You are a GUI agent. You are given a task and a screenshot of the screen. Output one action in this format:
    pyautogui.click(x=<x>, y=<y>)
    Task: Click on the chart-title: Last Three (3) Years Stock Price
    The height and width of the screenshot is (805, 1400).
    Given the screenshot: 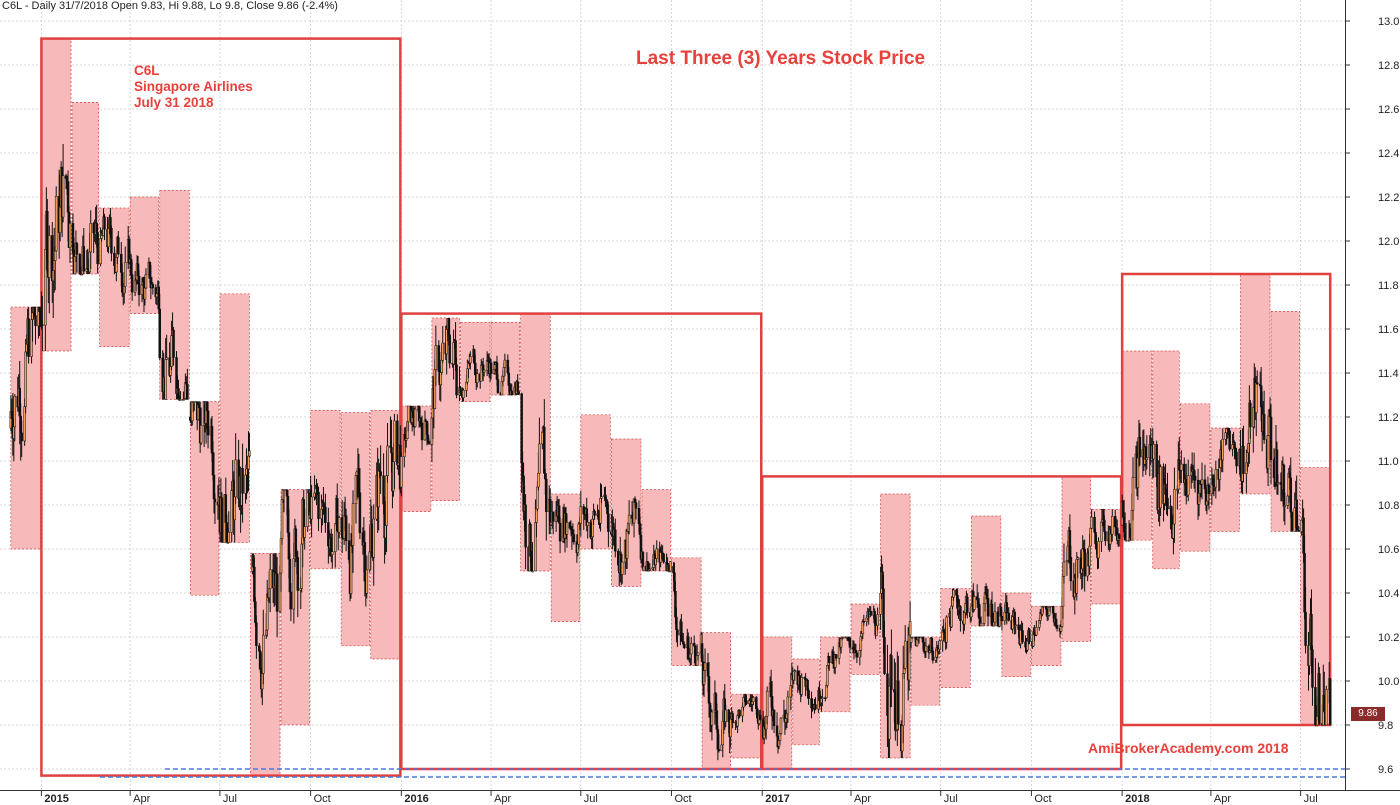 What is the action you would take?
    pyautogui.click(x=781, y=58)
    